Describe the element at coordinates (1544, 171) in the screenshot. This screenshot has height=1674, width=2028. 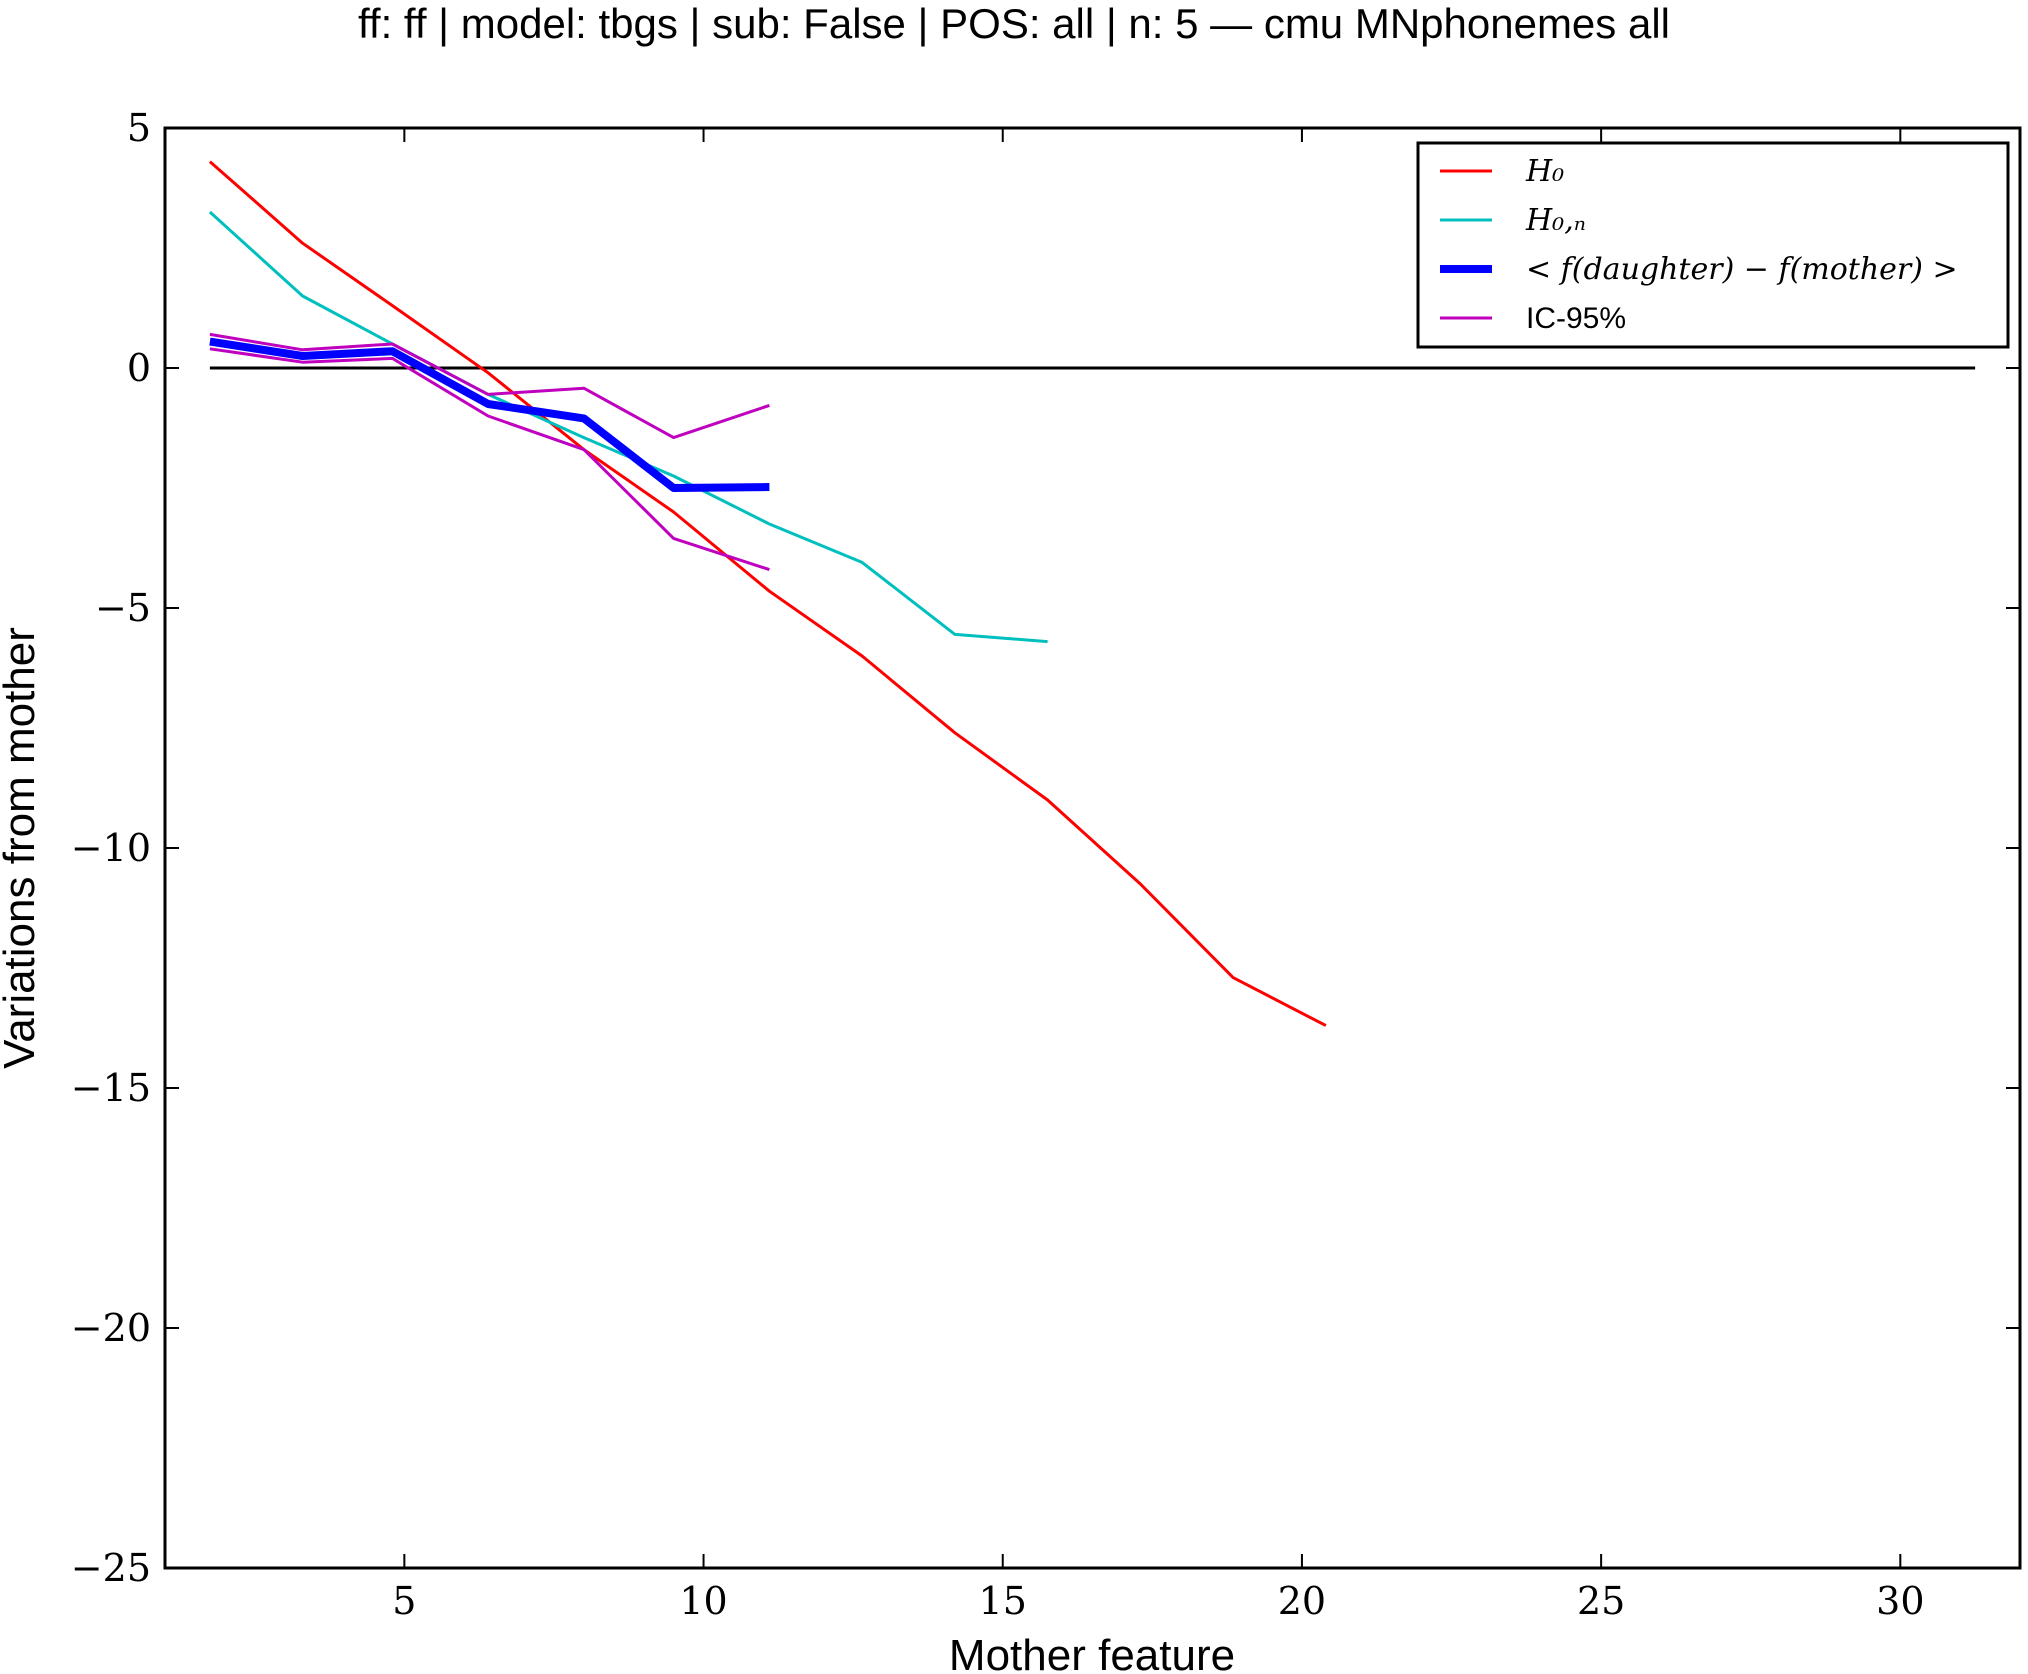
I see `legend-label: H₀` at that location.